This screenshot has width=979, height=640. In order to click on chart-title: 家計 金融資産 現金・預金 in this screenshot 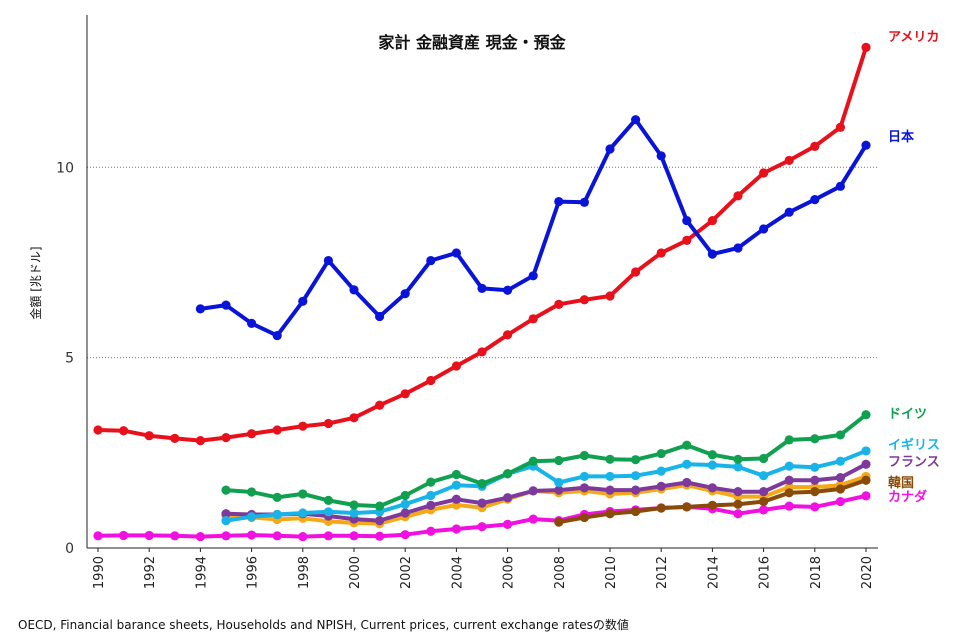, I will do `click(472, 42)`.